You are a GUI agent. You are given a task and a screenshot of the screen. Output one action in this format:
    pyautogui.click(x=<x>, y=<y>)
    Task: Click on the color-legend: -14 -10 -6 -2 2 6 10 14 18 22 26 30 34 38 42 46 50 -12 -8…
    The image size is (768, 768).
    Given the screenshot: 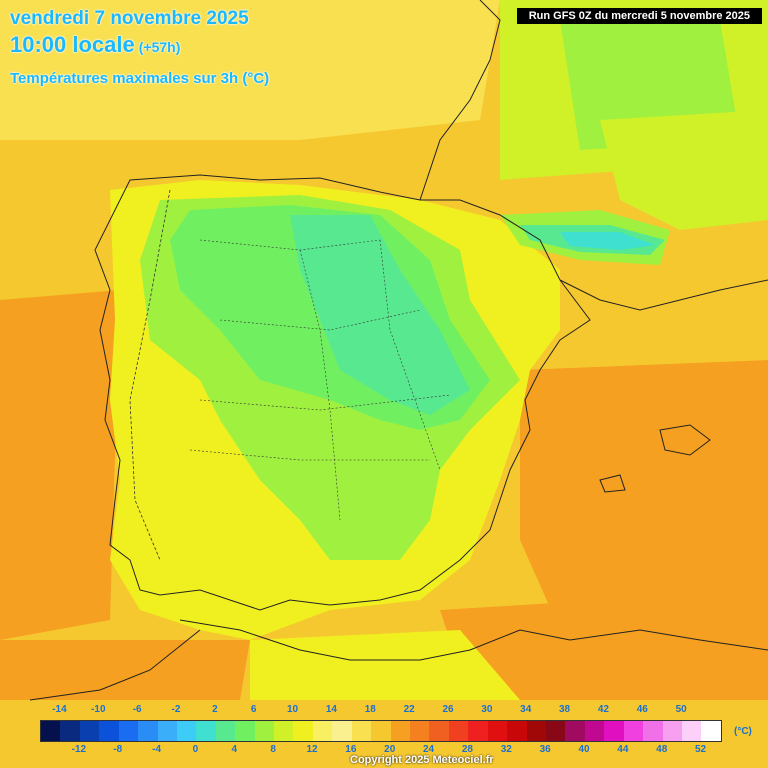 What is the action you would take?
    pyautogui.click(x=400, y=734)
    